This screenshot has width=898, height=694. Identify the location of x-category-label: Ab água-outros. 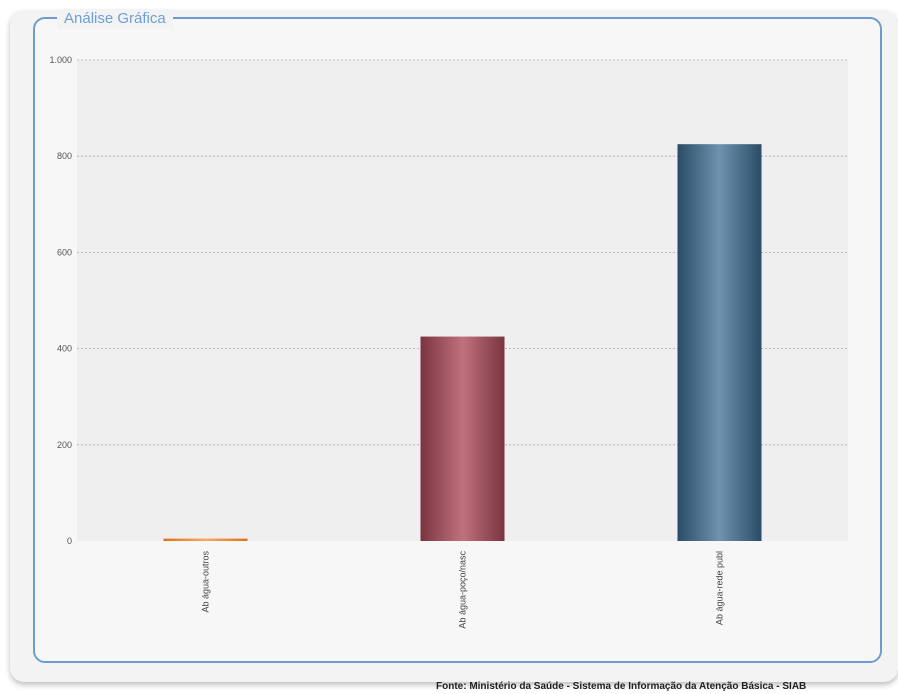
(206, 582).